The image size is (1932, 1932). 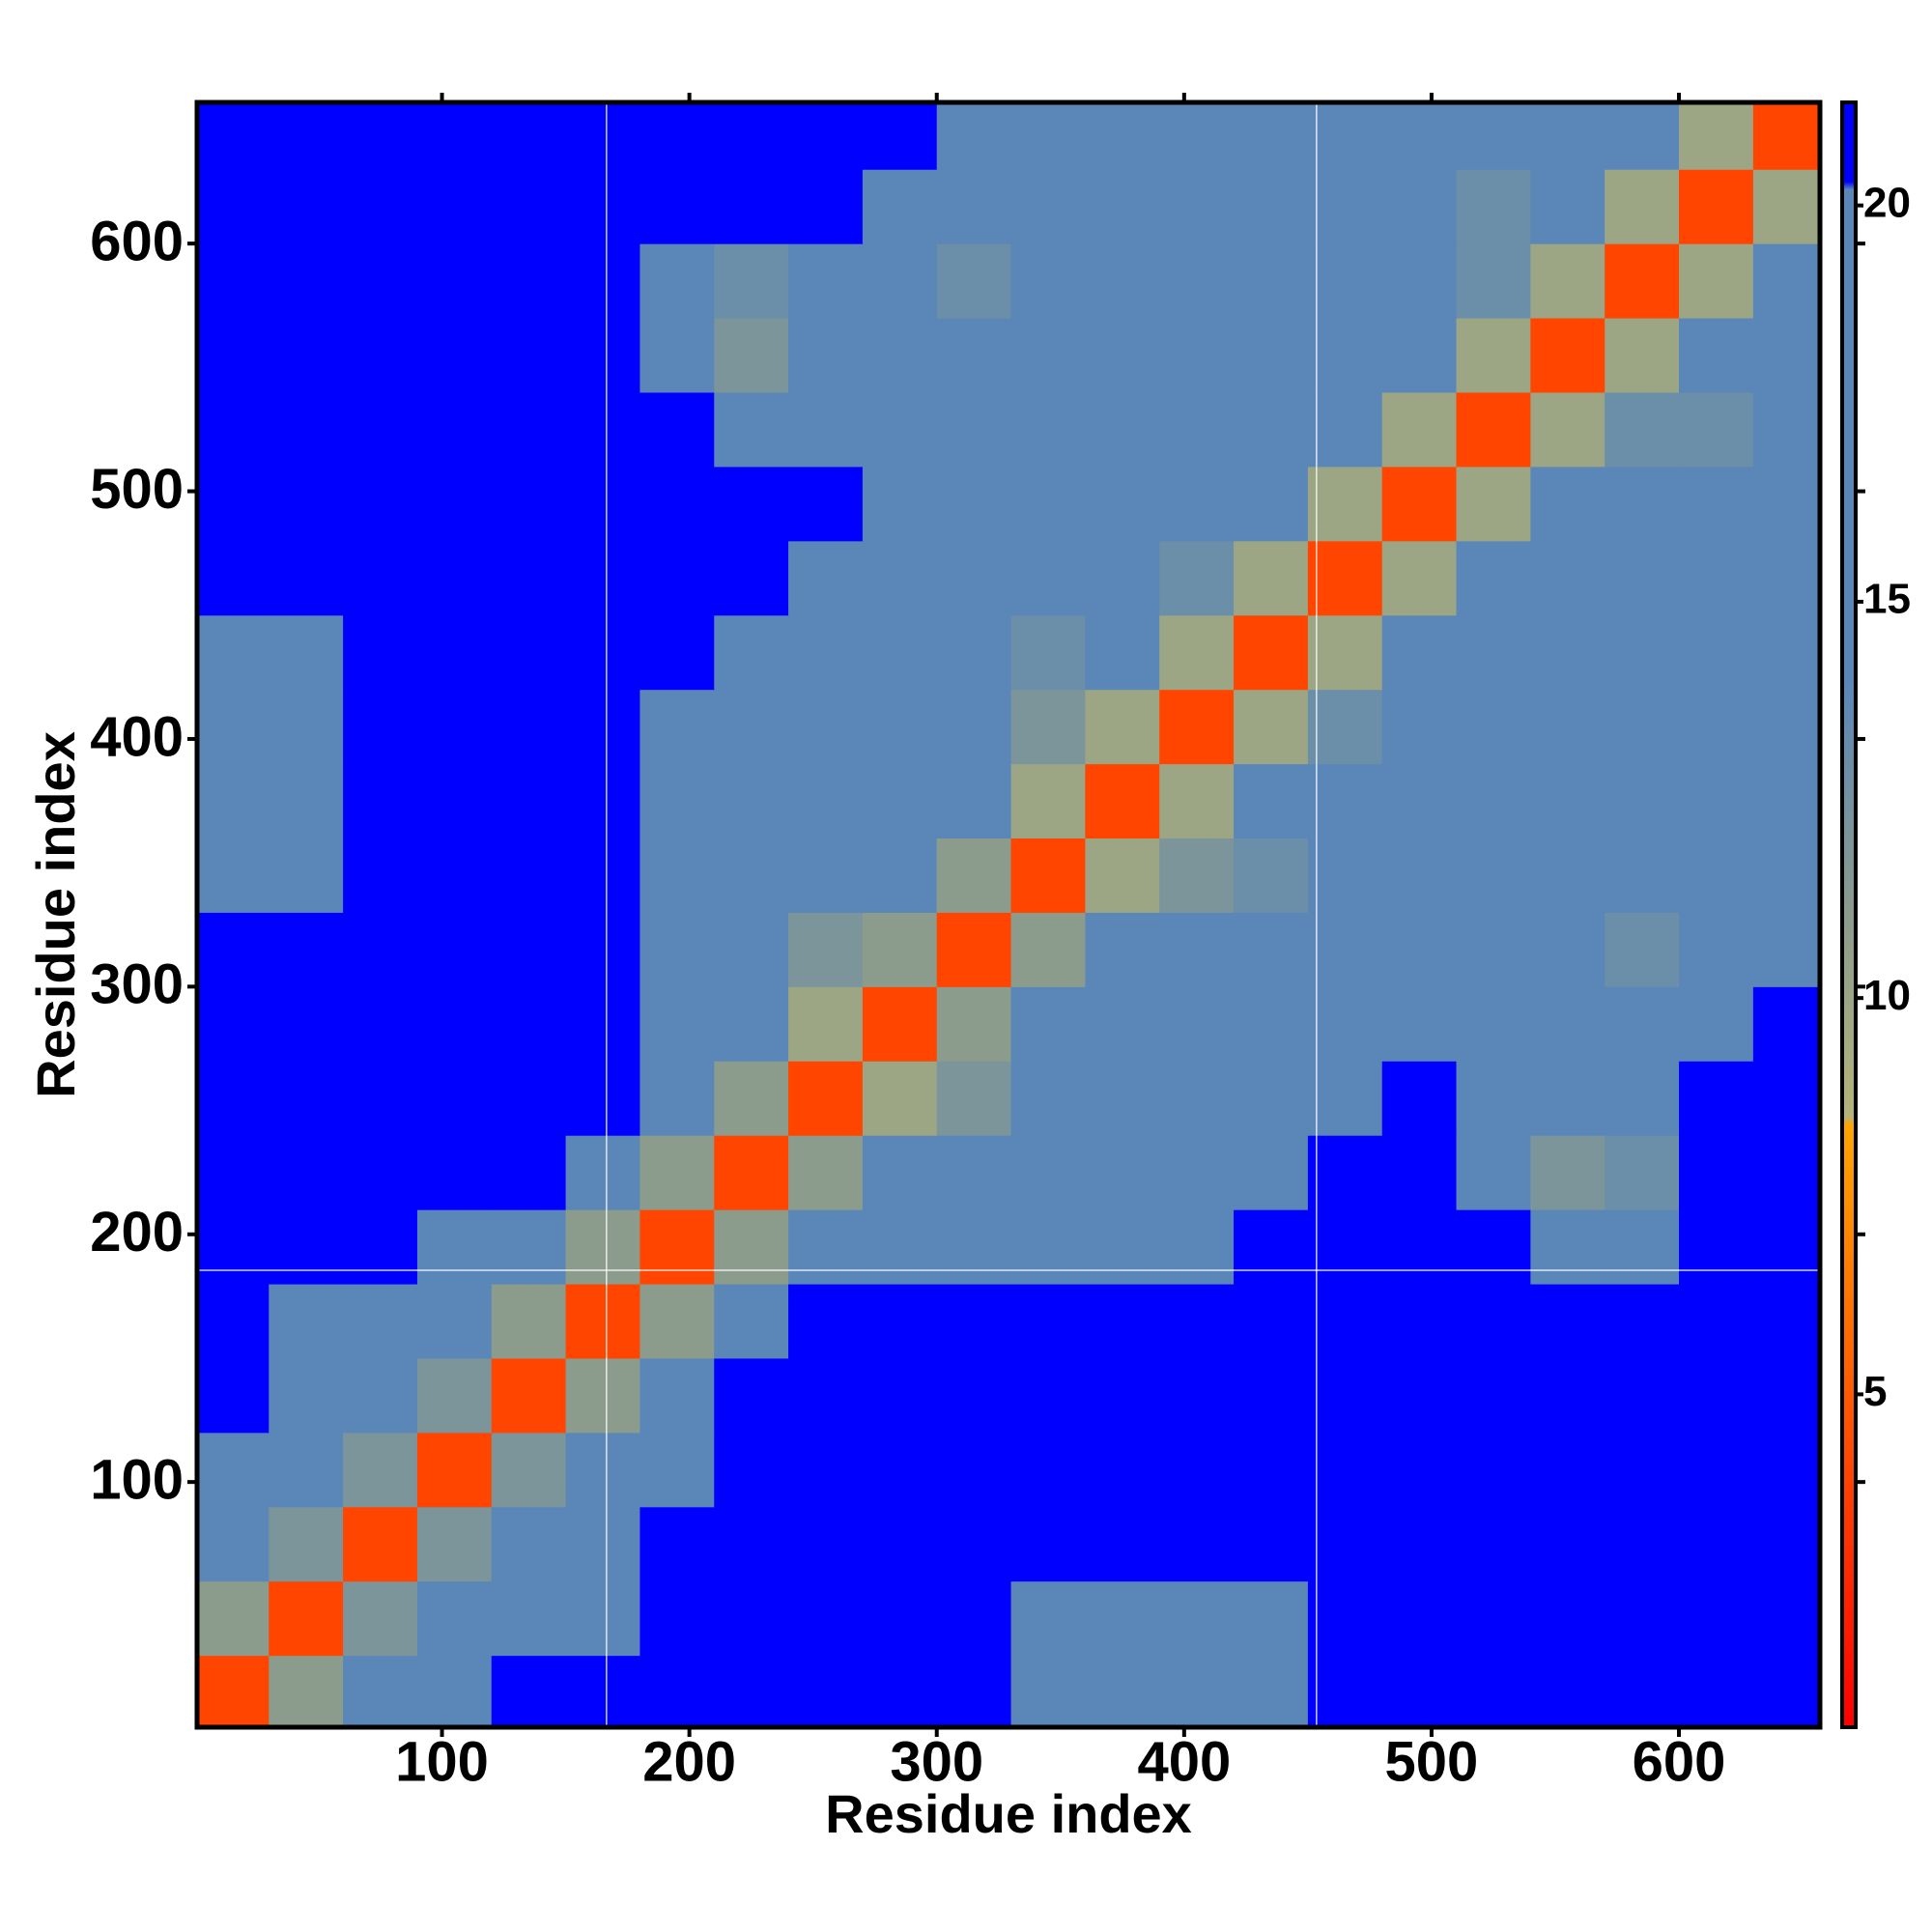 I want to click on y-tick-label: 300, so click(x=137, y=984).